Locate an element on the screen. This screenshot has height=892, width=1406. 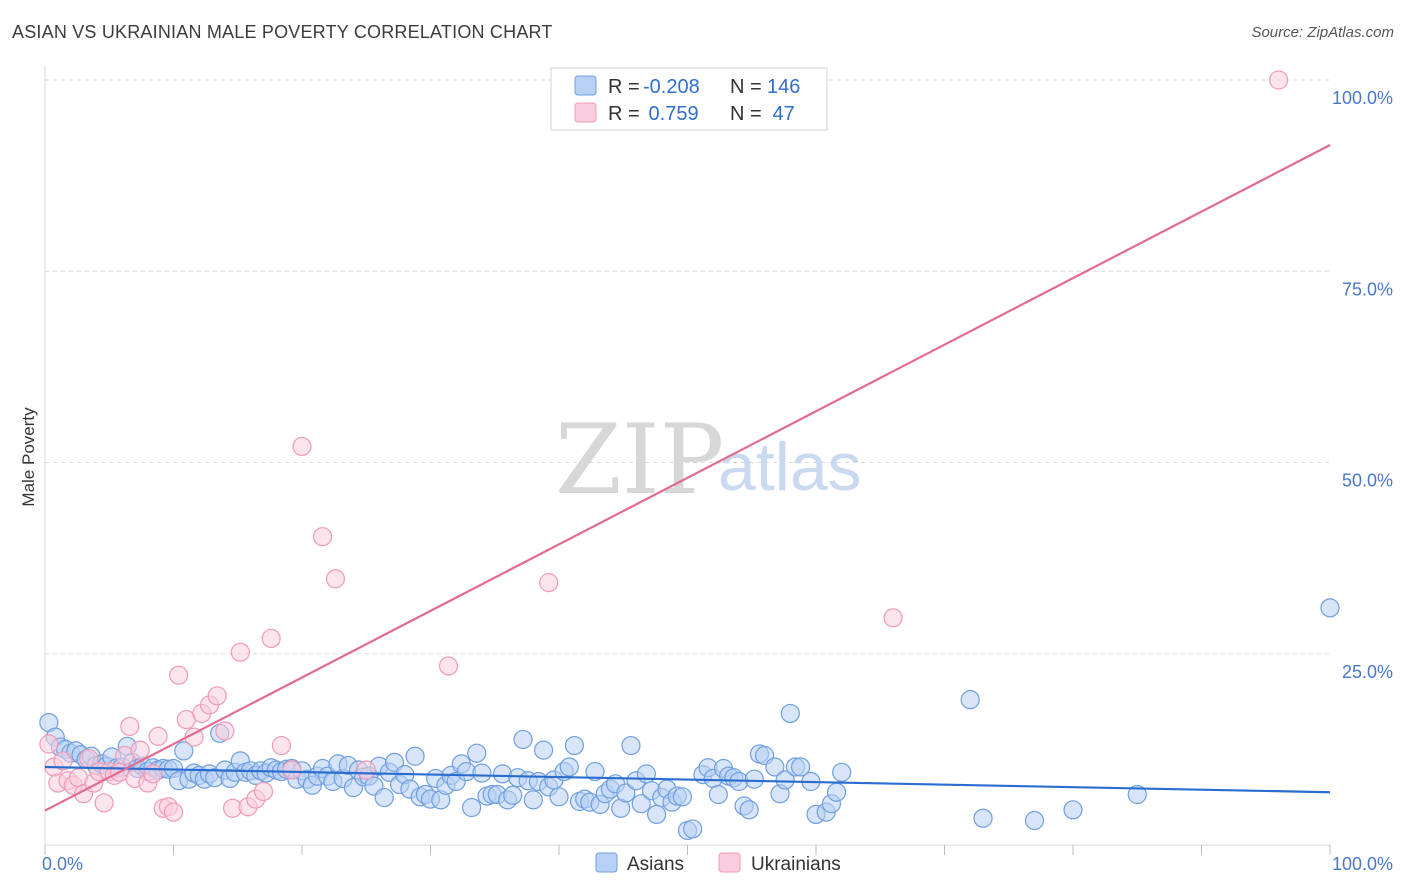
legend-asian-n-label: N = is located at coordinates (746, 87).